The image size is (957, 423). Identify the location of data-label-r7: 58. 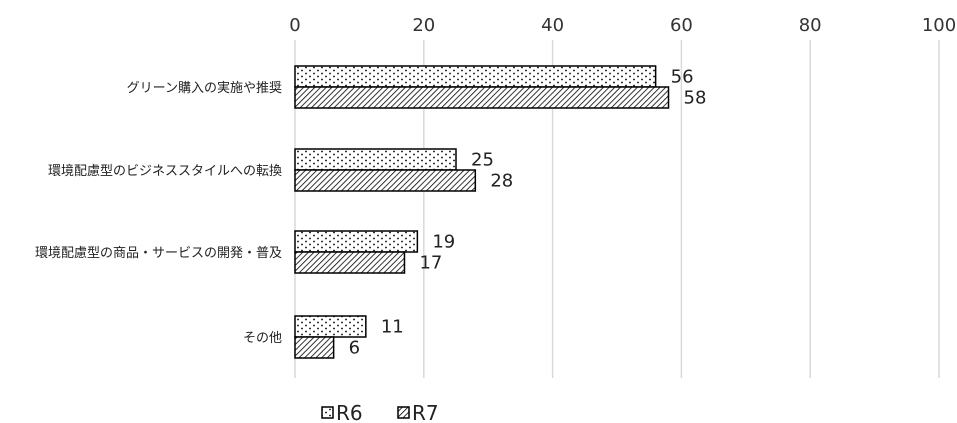
(695, 98).